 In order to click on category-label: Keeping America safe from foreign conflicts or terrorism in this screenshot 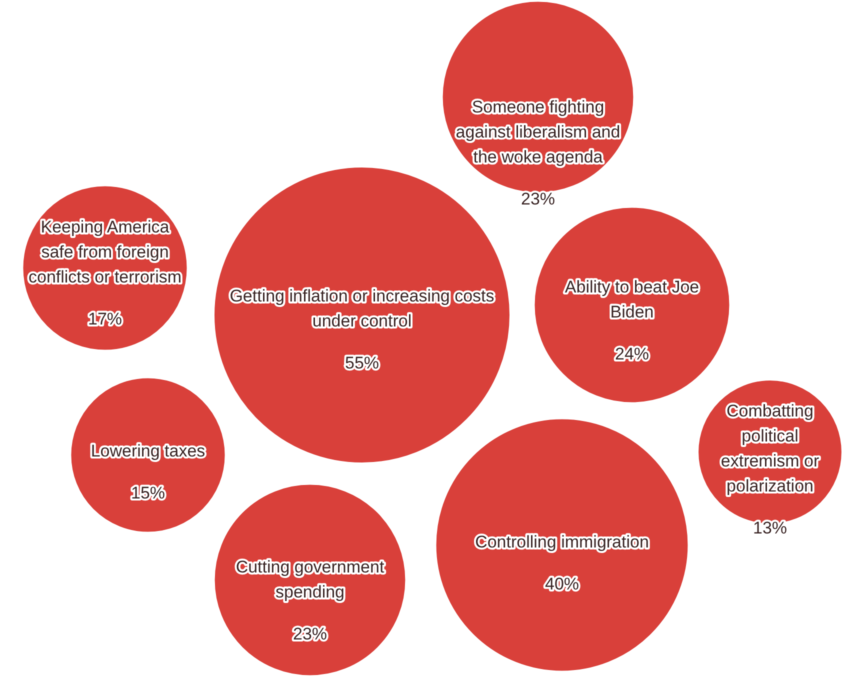, I will do `click(105, 252)`.